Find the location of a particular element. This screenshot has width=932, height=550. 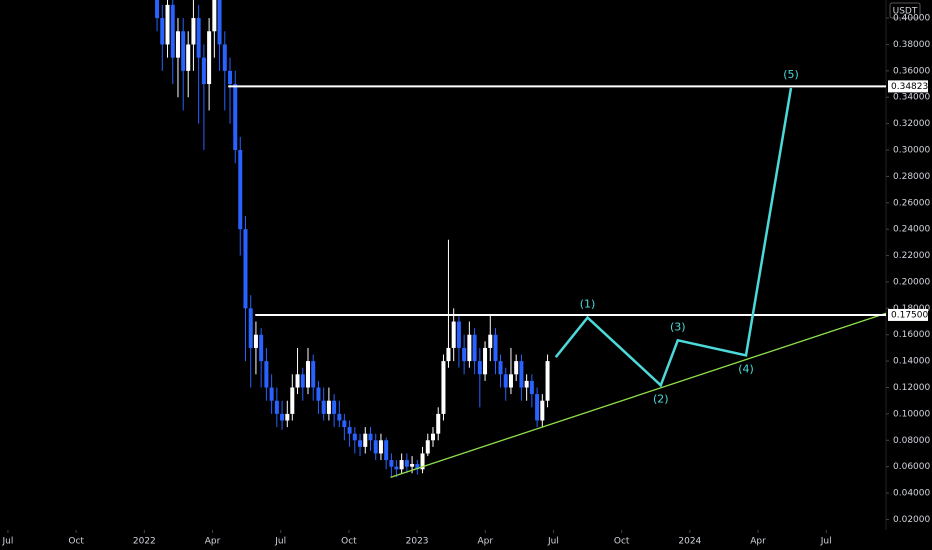

level-label: 0.34823 is located at coordinates (909, 87).